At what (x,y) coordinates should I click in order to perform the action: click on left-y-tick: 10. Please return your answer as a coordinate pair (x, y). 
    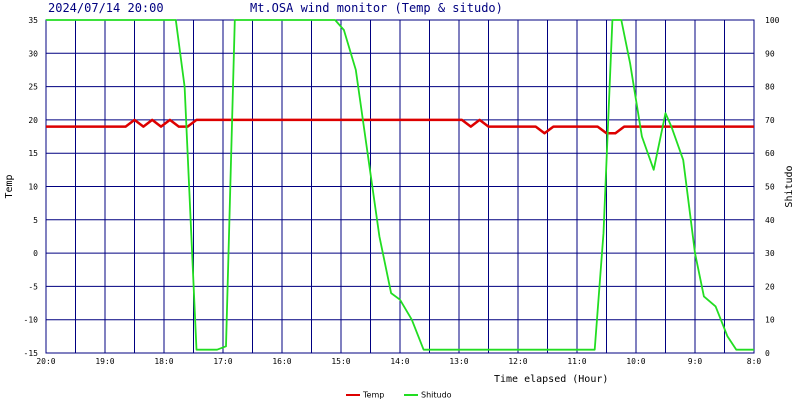
    Looking at the image, I should click on (33, 187).